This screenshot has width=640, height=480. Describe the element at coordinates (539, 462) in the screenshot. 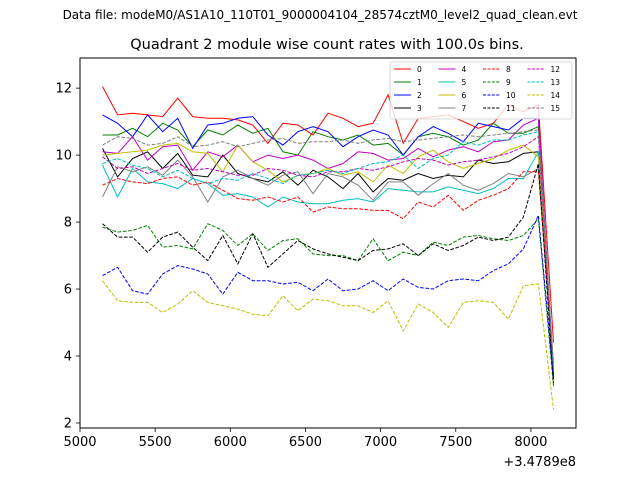

I see `x-axis-offset-label: +3.4789e8` at that location.